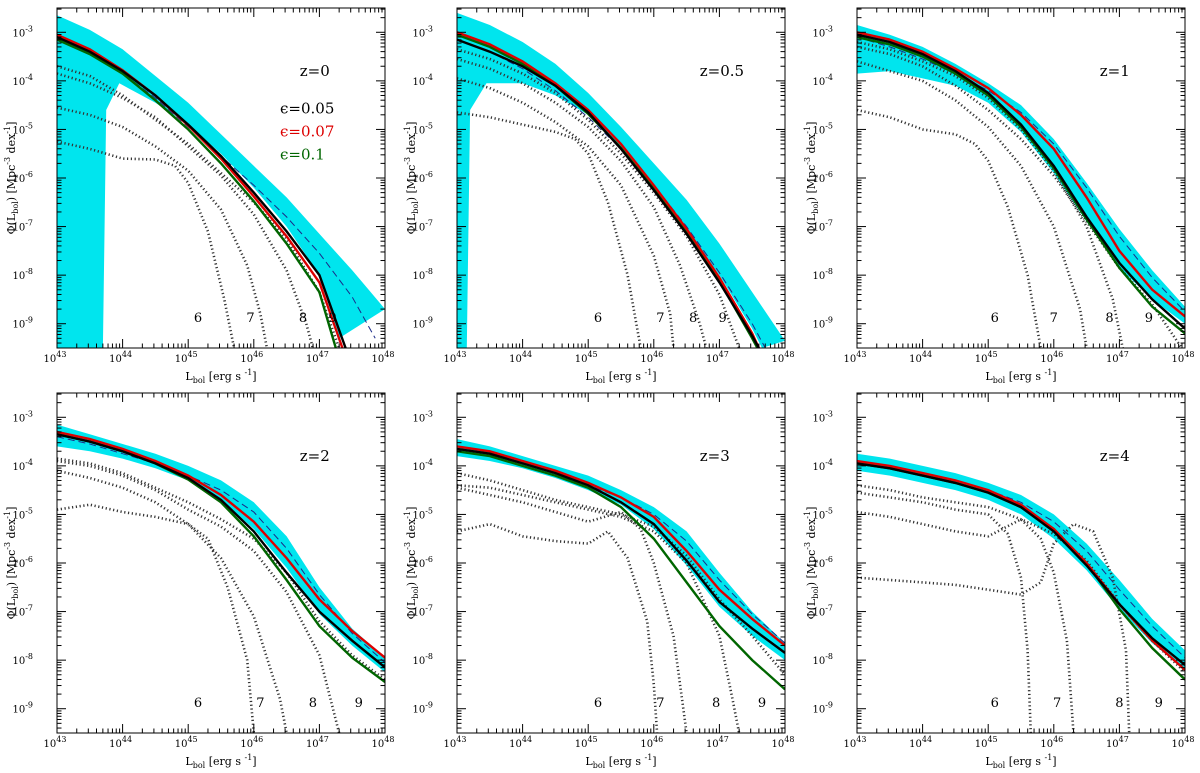  What do you see at coordinates (722, 71) in the screenshot?
I see `redshift-label: z=0.5` at bounding box center [722, 71].